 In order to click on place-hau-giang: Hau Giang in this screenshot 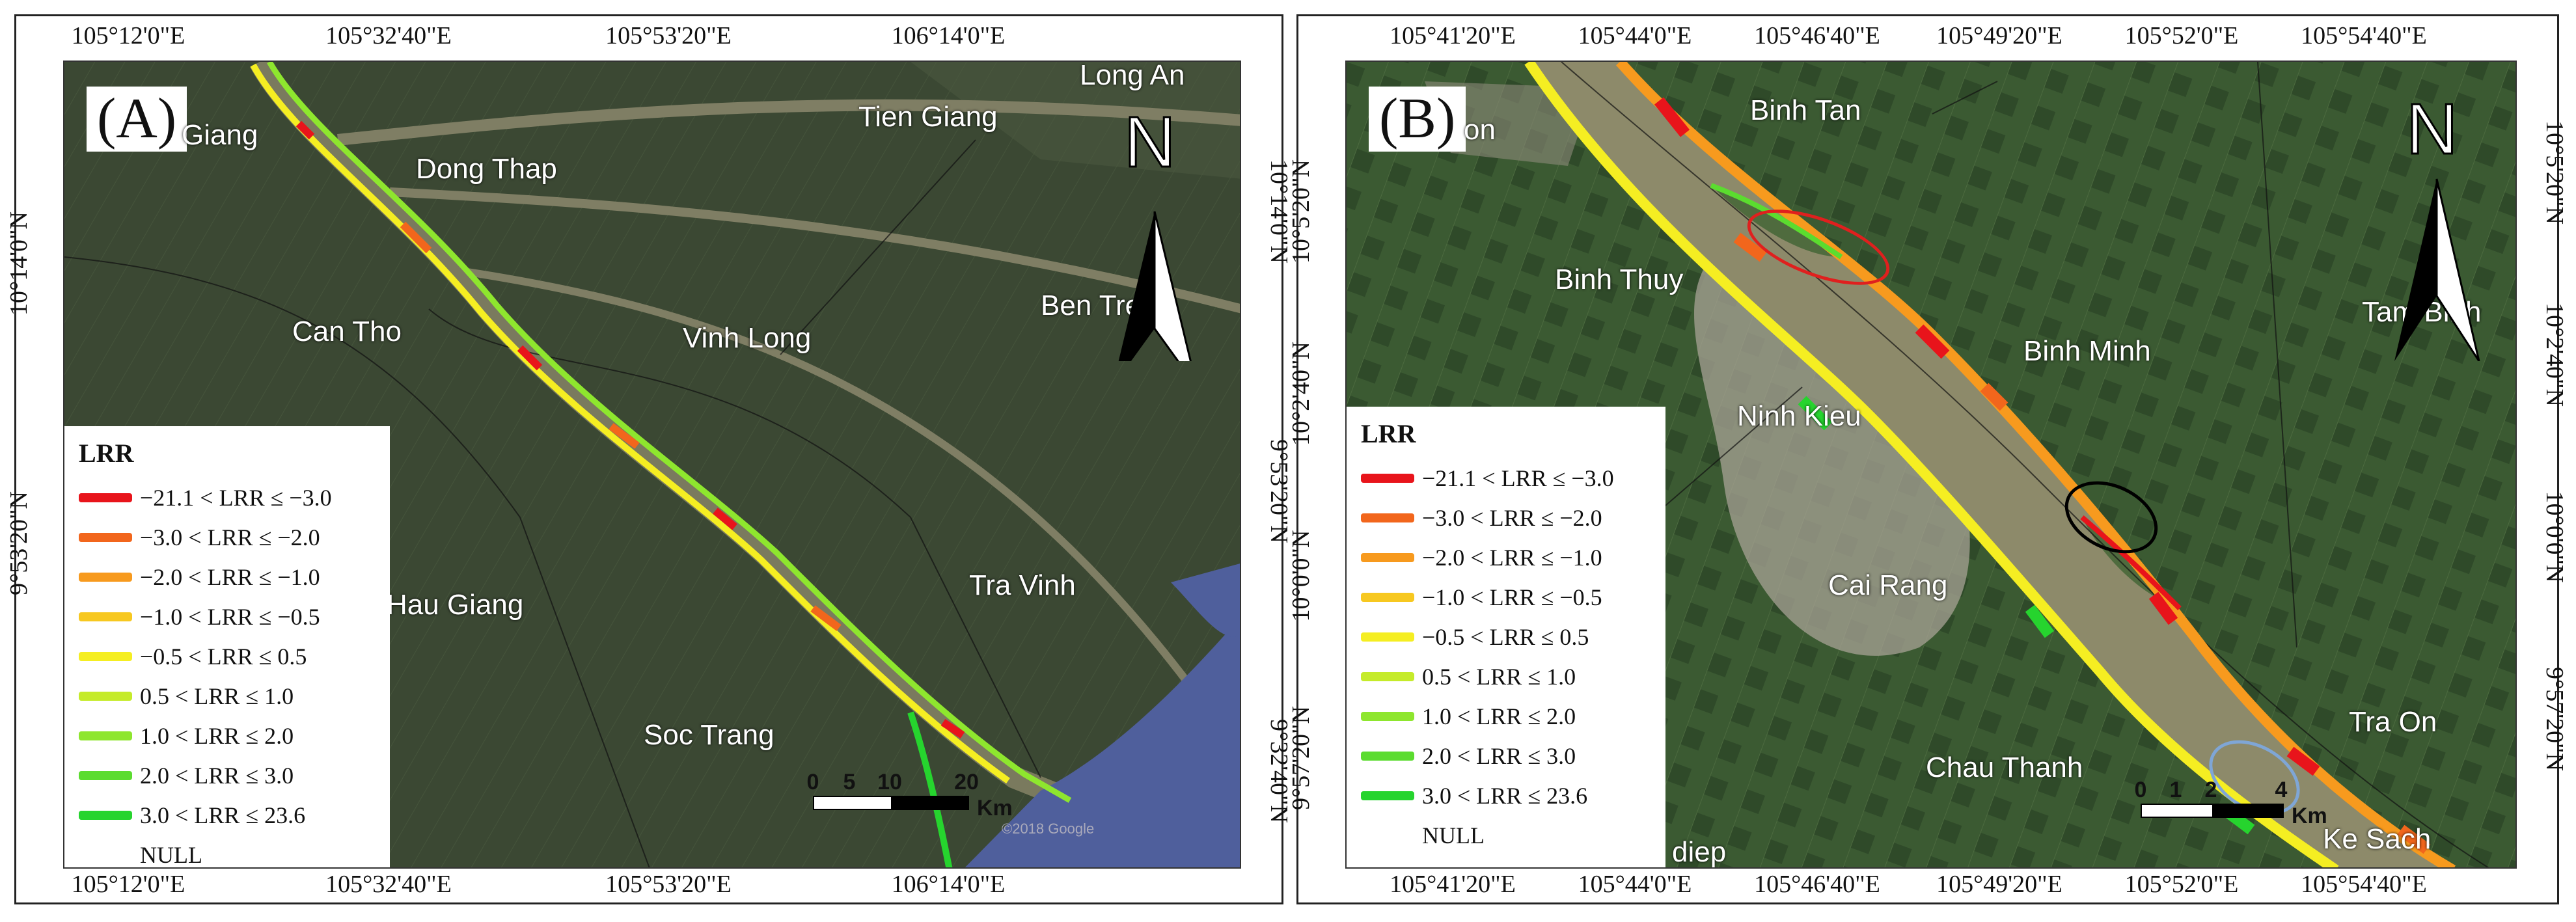, I will do `click(456, 605)`.